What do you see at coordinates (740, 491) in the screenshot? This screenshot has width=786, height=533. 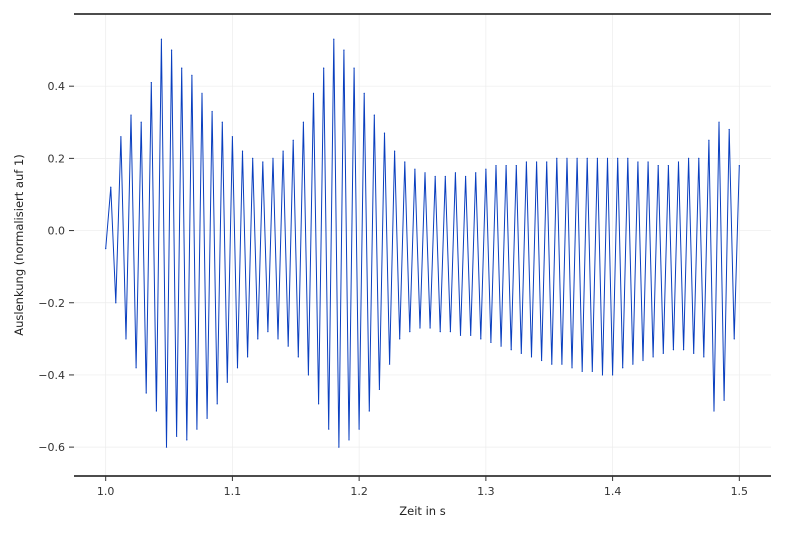 I see `x-tick-label: 1.5` at bounding box center [740, 491].